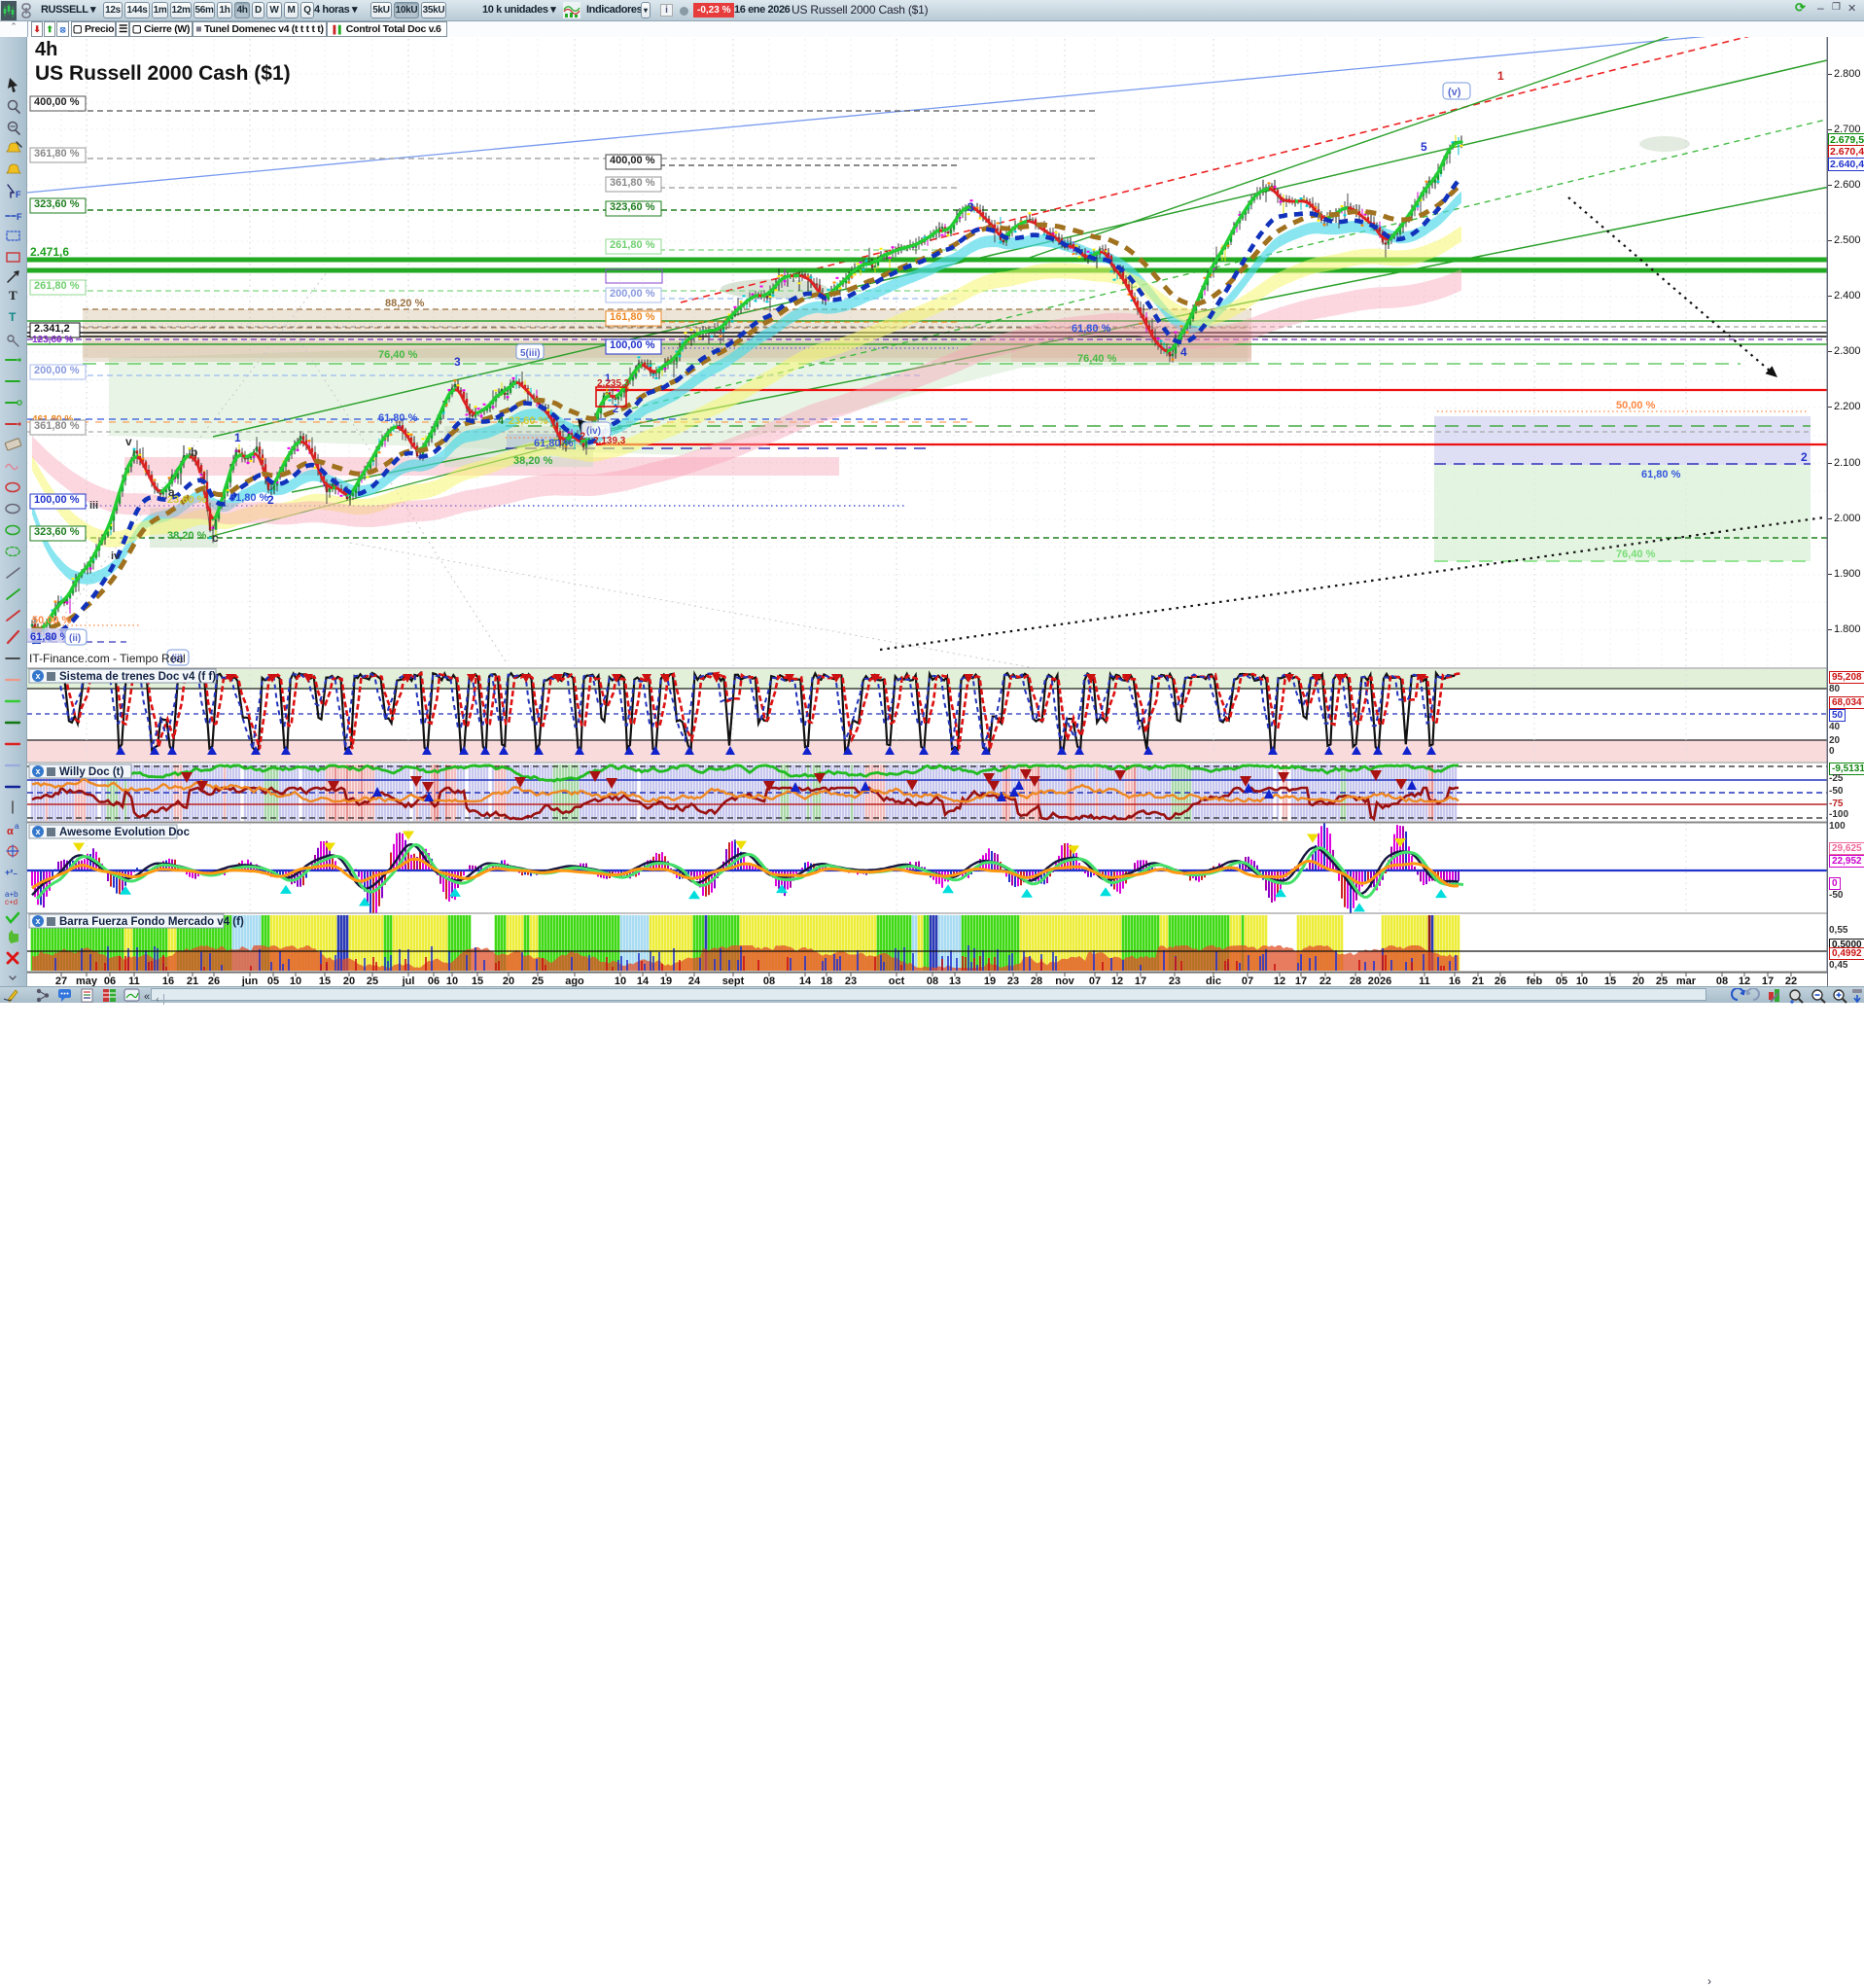 This screenshot has width=1864, height=1988. What do you see at coordinates (1036, 981) in the screenshot?
I see `svg-text: 28` at bounding box center [1036, 981].